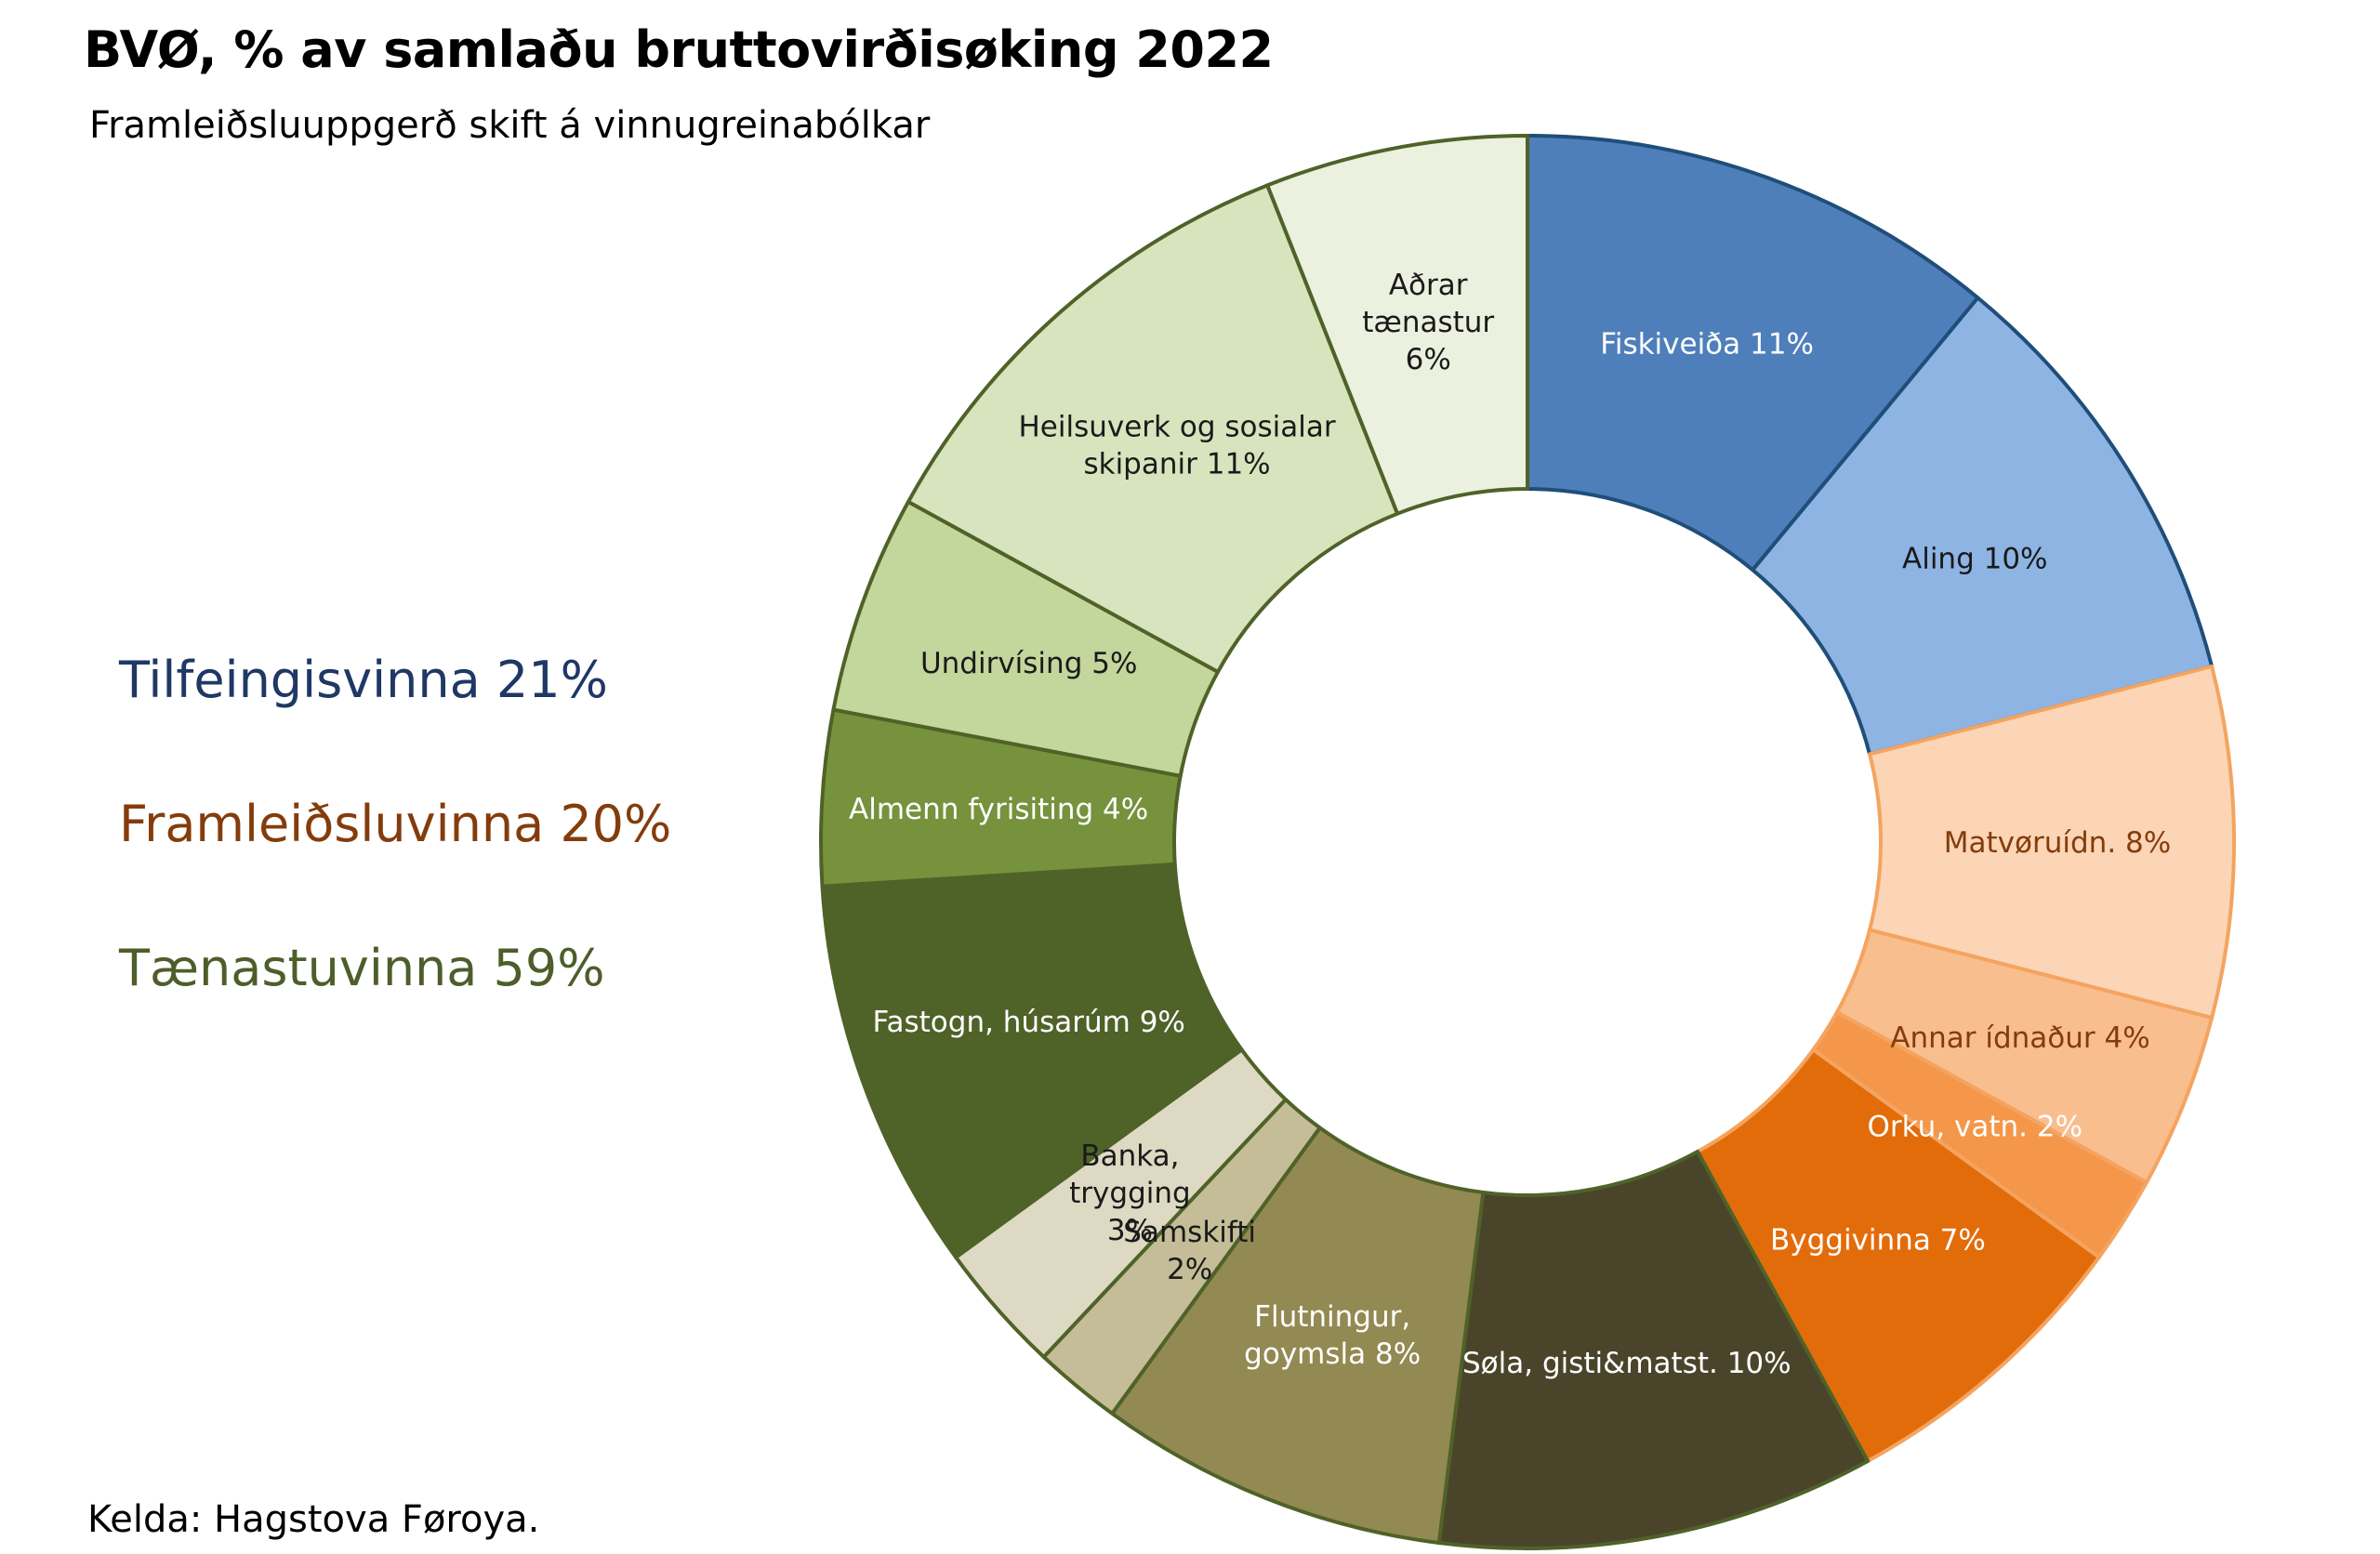 The width and height of the screenshot is (2380, 1554). I want to click on group-label-framleidsluvinna: Framleiðsluvinna 20%, so click(395, 824).